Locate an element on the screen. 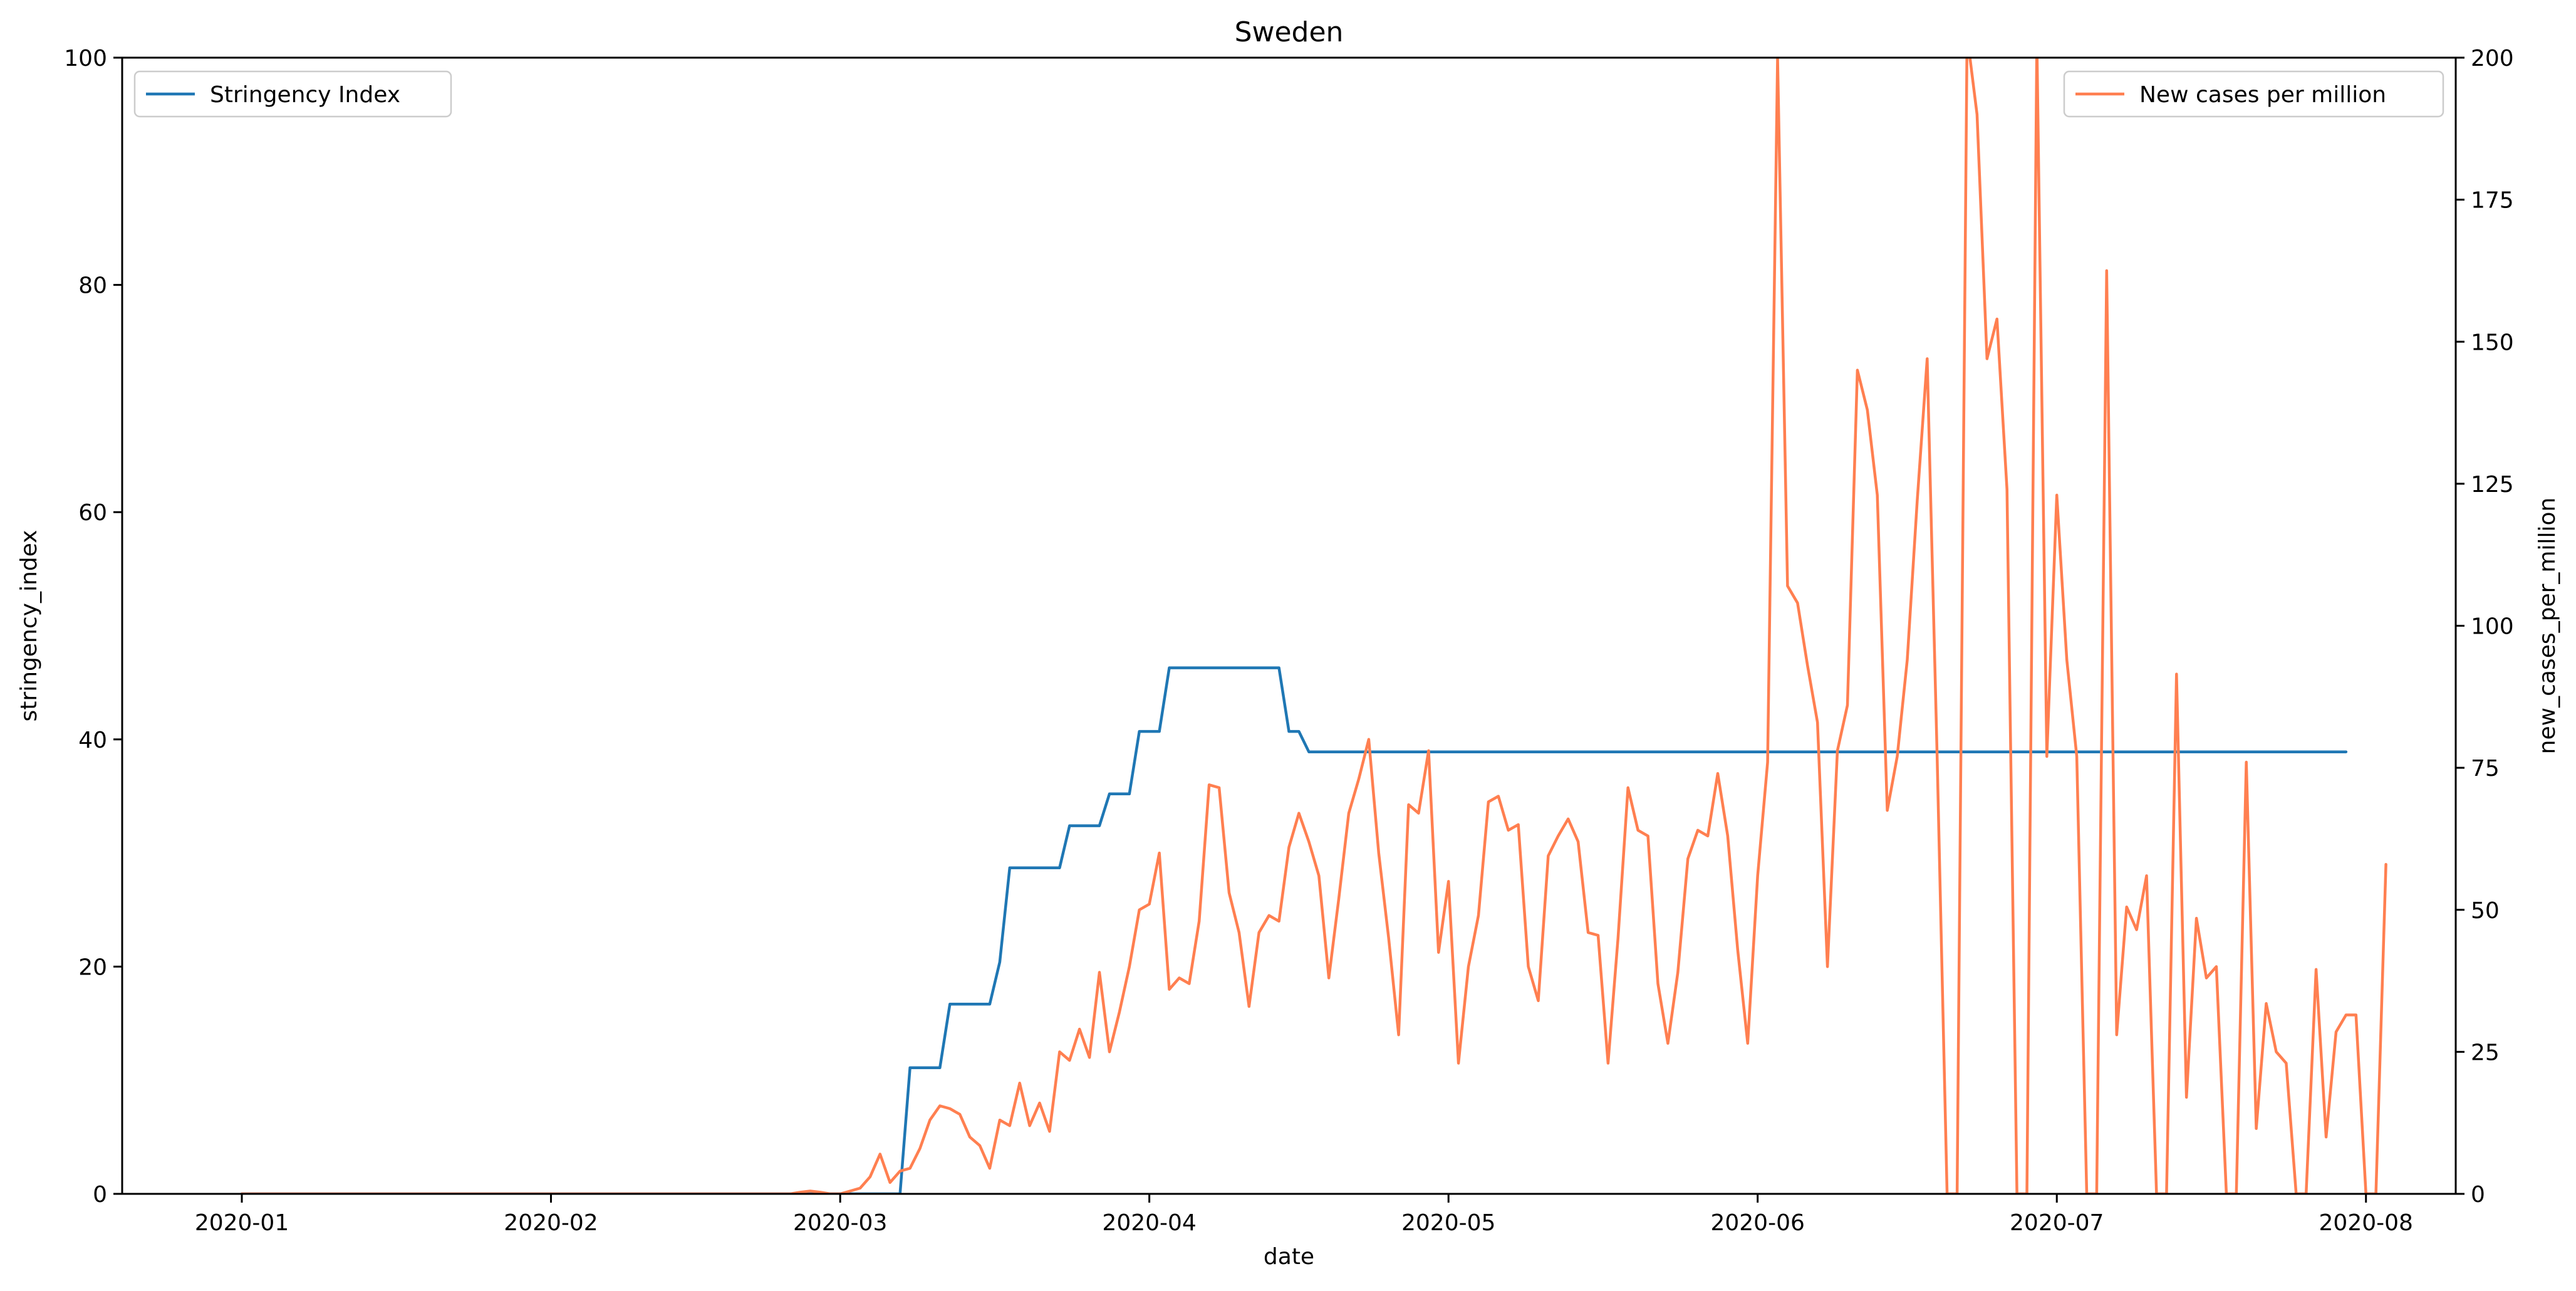  legend-stringency: Stringency Index is located at coordinates (292, 94).